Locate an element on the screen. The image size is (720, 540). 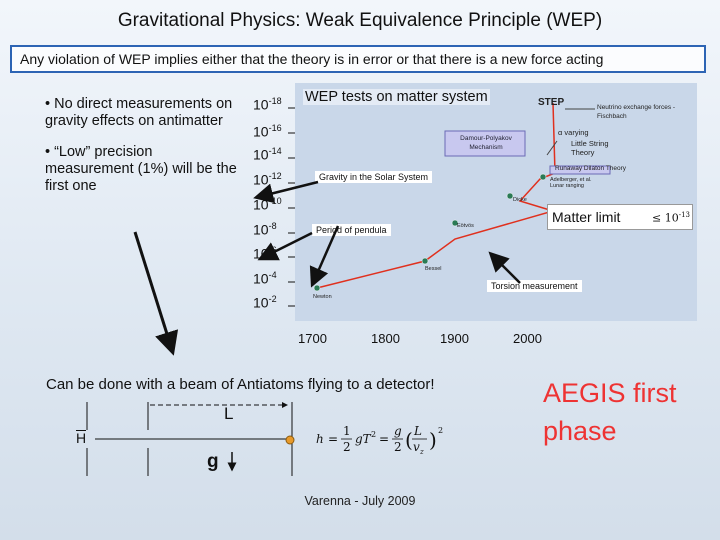
exponent-label: 10-16 is located at coordinates (267, 131).